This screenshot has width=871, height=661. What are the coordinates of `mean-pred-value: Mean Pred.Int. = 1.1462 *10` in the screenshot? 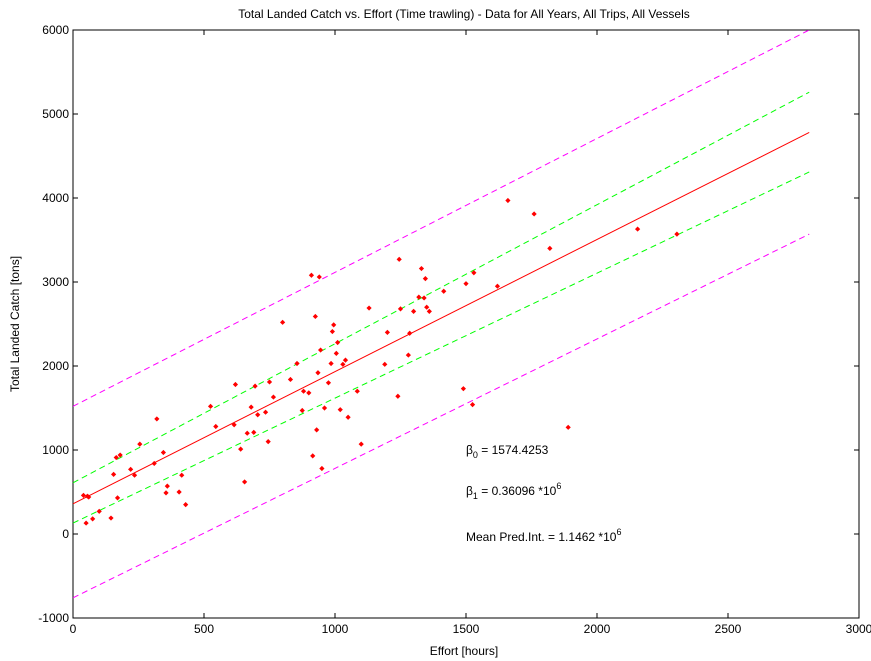 It's located at (541, 537).